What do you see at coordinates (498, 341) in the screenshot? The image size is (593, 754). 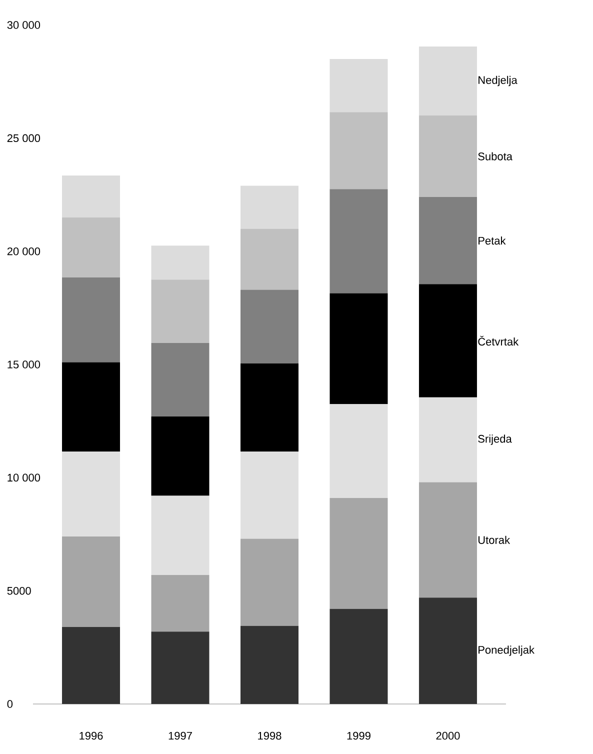 I see `series-label: Četvrtak` at bounding box center [498, 341].